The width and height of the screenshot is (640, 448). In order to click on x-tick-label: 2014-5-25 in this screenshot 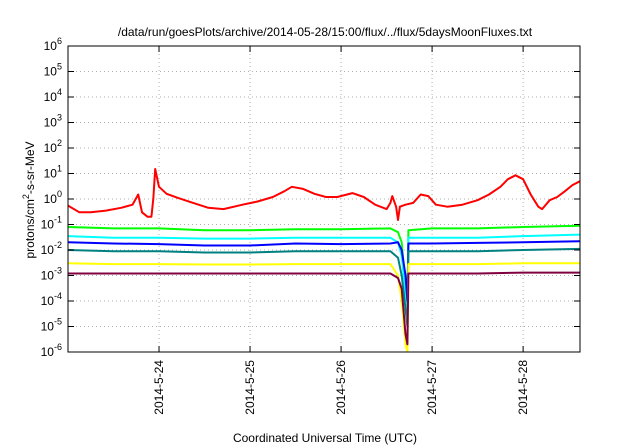, I will do `click(250, 387)`.